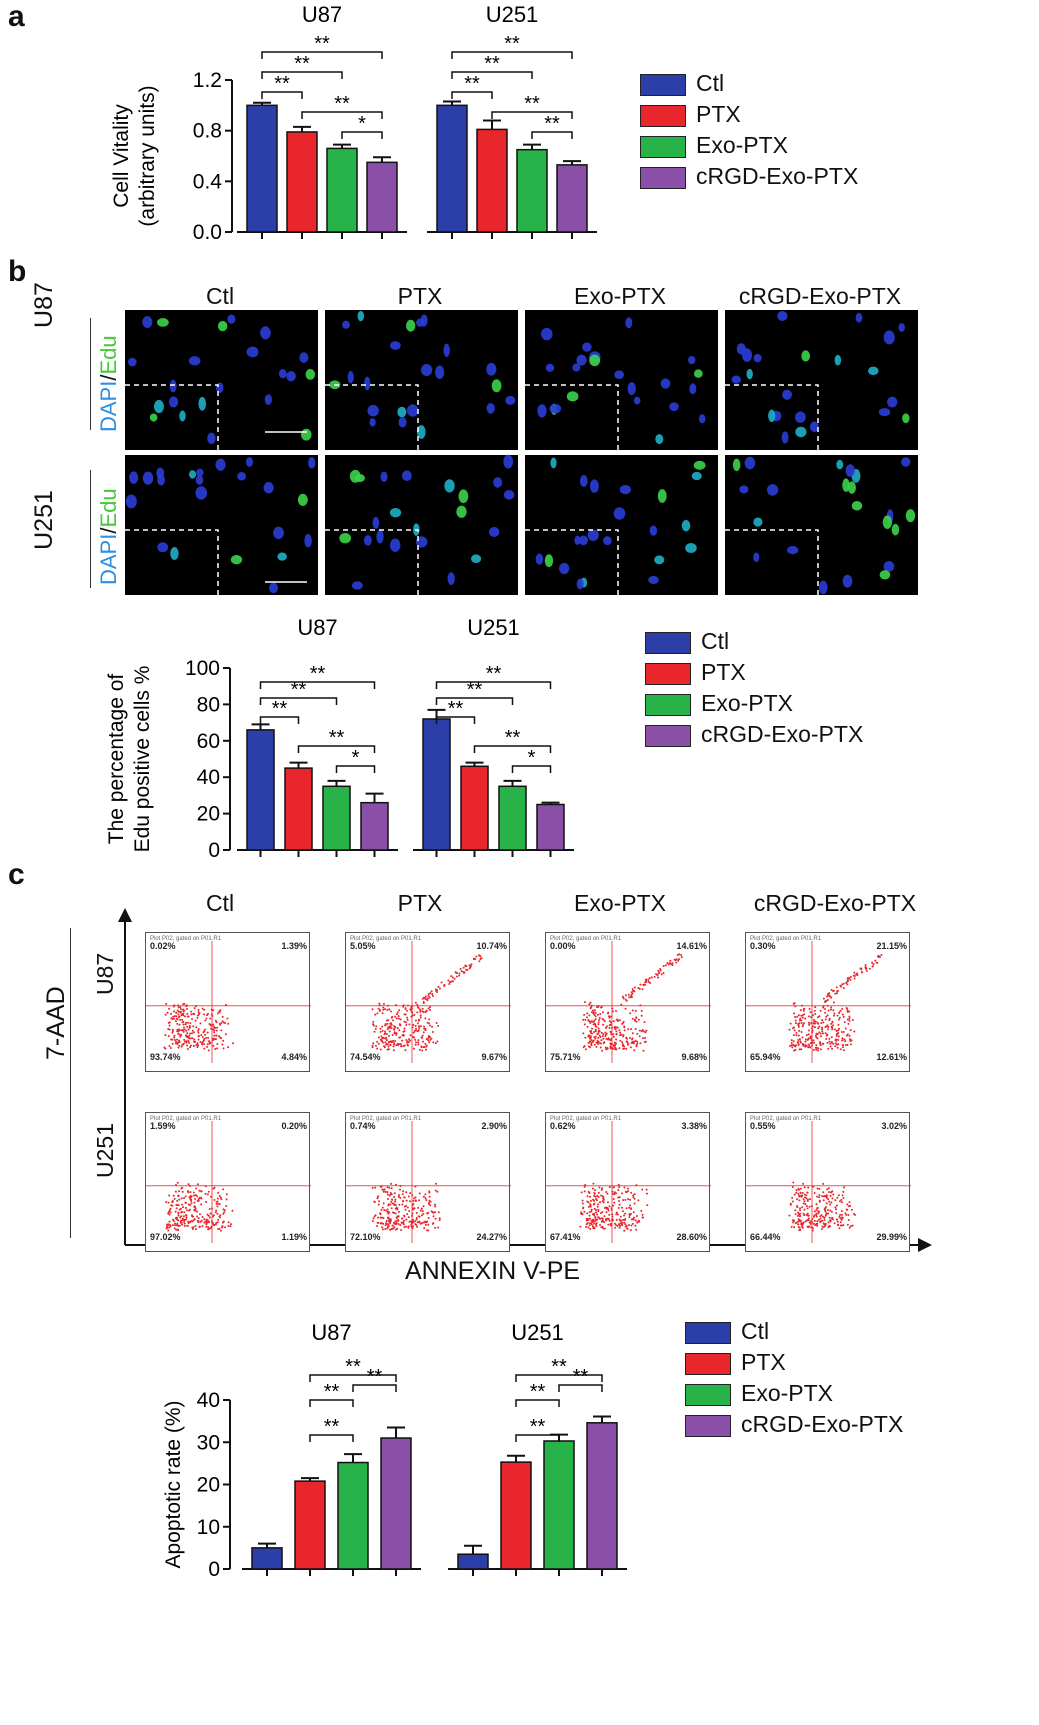 This screenshot has height=1725, width=1039. What do you see at coordinates (90, 374) in the screenshot?
I see `micro-row-divider-u87` at bounding box center [90, 374].